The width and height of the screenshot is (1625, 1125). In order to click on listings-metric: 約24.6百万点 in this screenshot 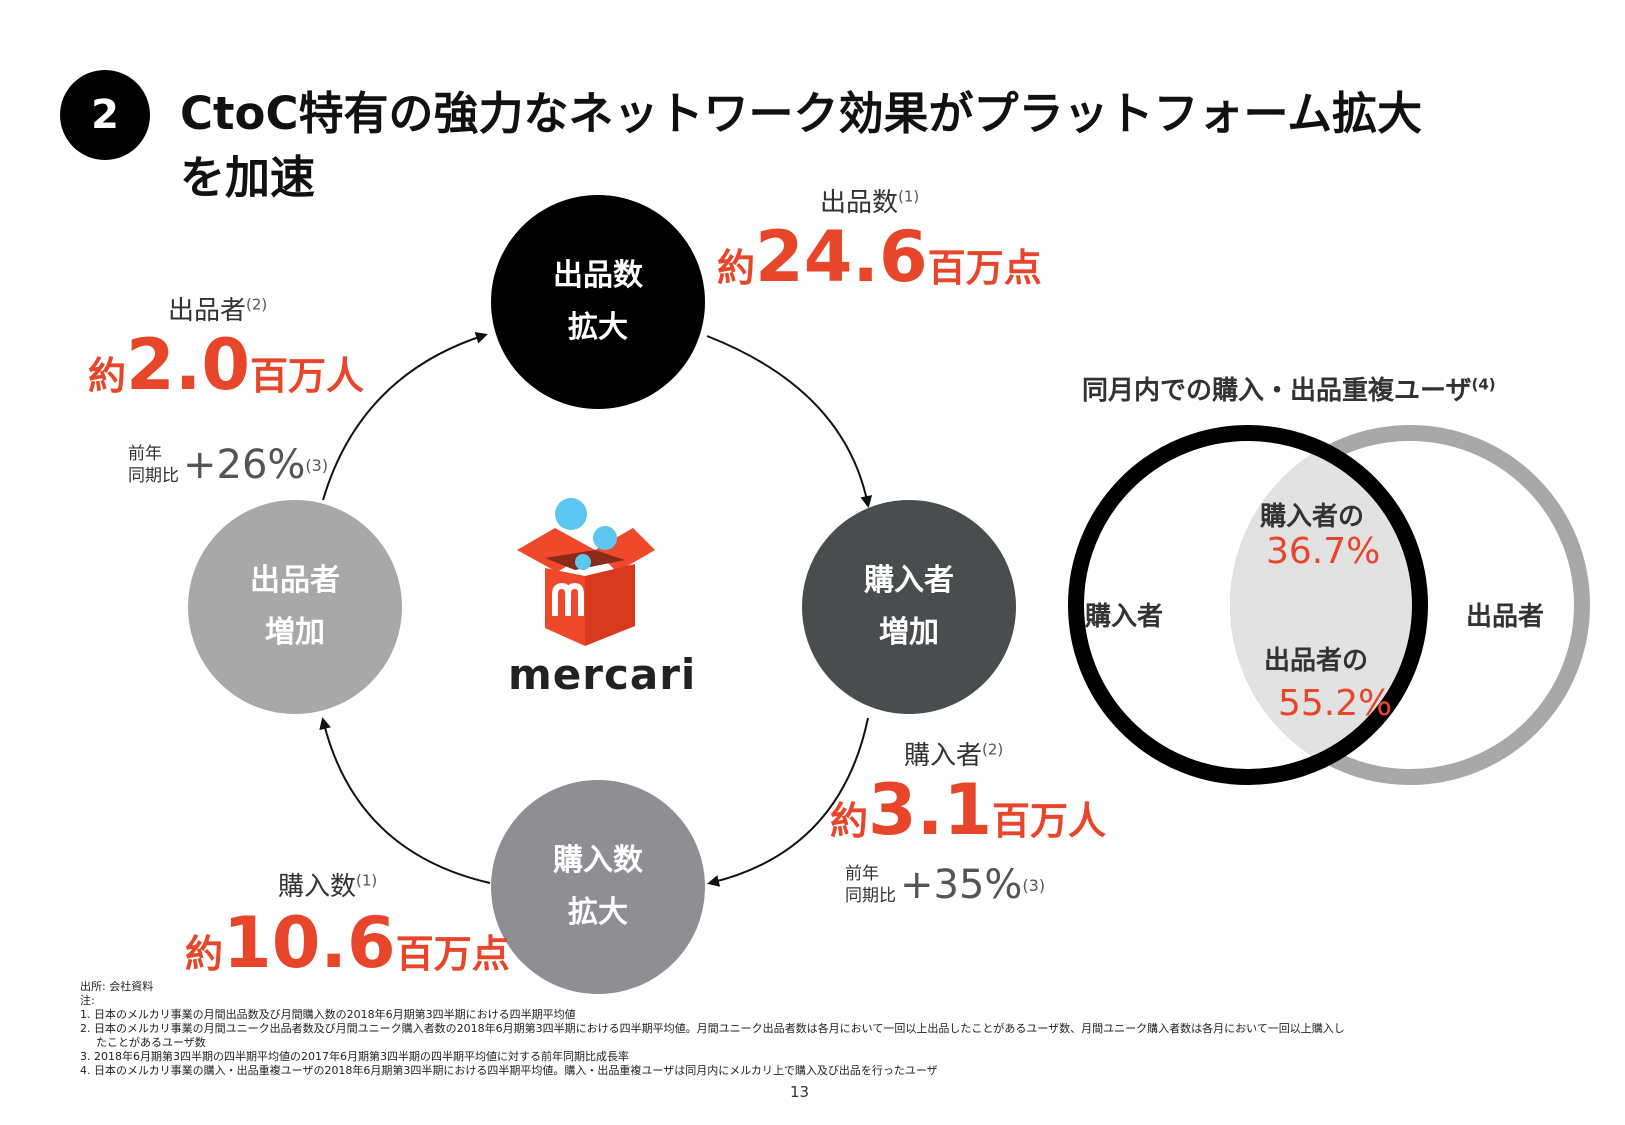, I will do `click(879, 257)`.